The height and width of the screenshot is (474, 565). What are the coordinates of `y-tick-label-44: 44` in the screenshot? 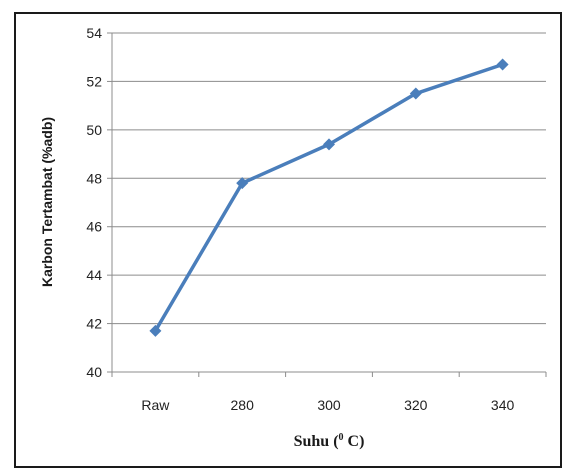 It's located at (94, 275).